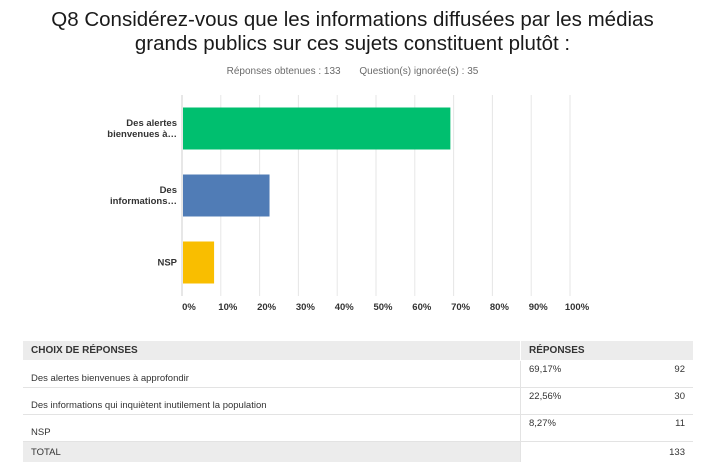 This screenshot has width=705, height=464. I want to click on category-label: Des alertes, so click(151, 123).